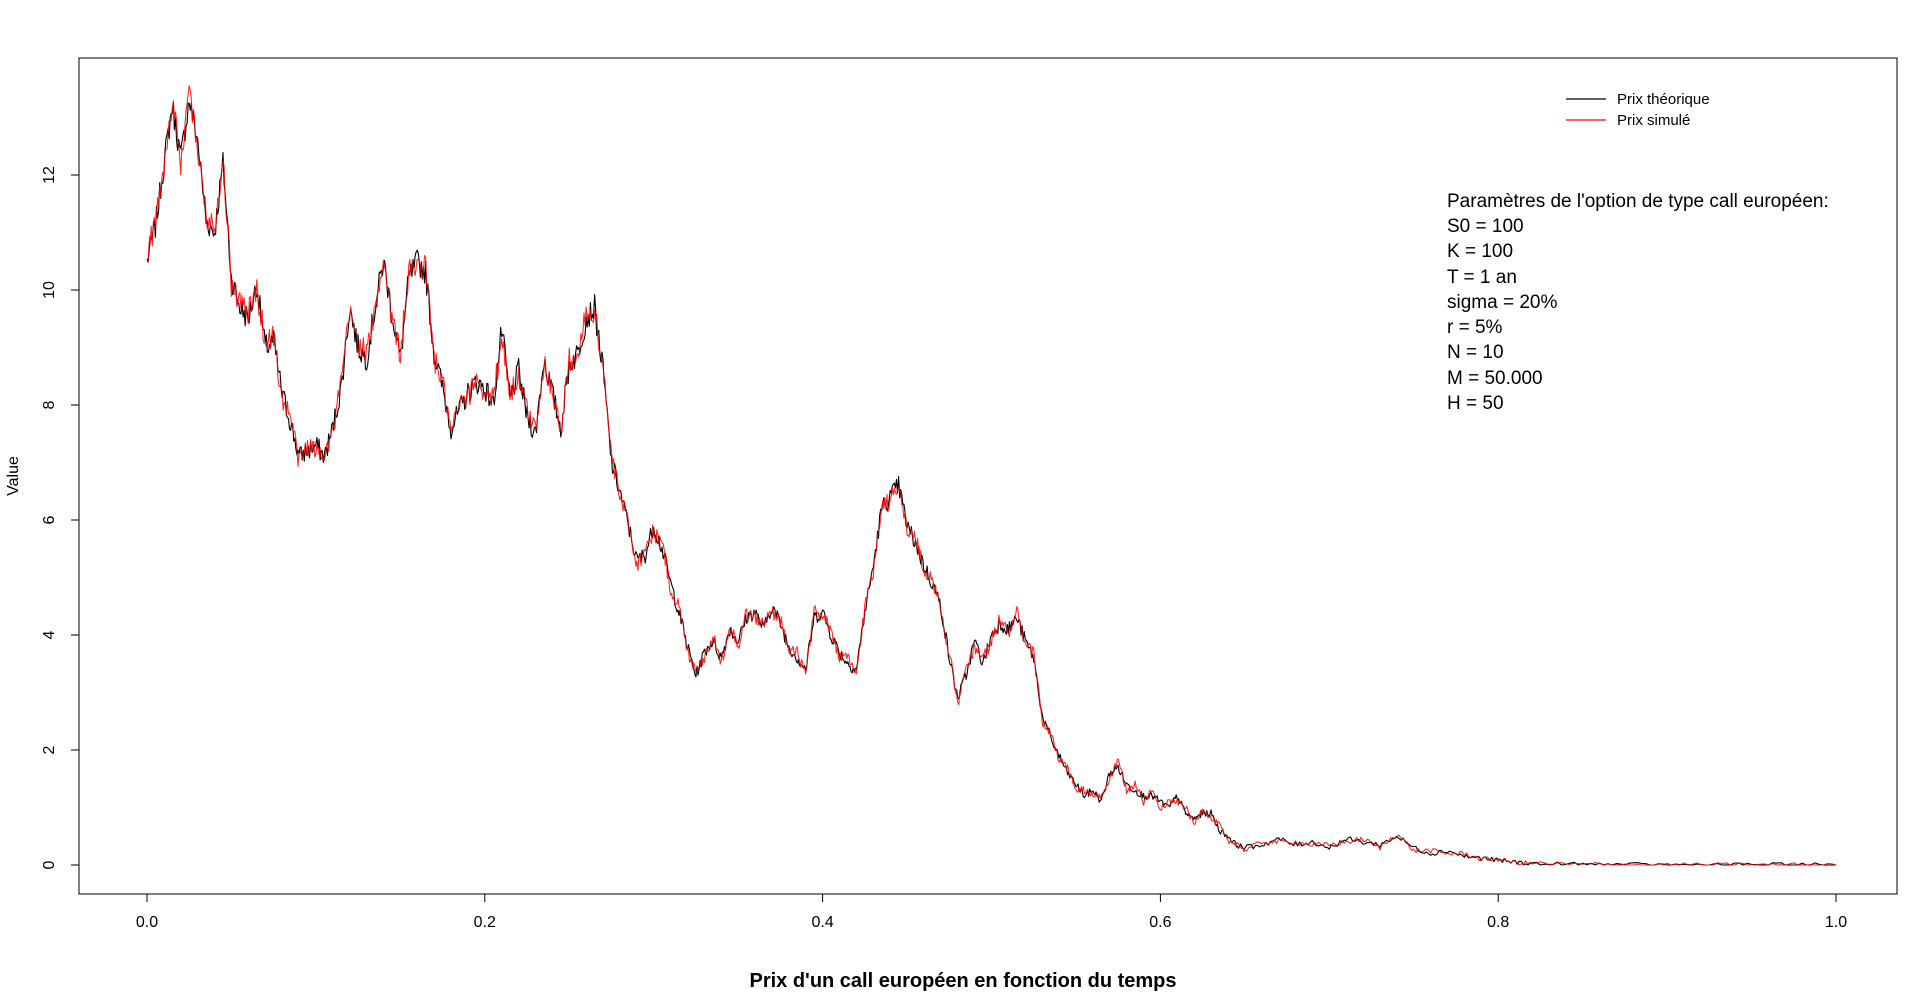 The image size is (1912, 1006). I want to click on param-h: H = 50, so click(1475, 403).